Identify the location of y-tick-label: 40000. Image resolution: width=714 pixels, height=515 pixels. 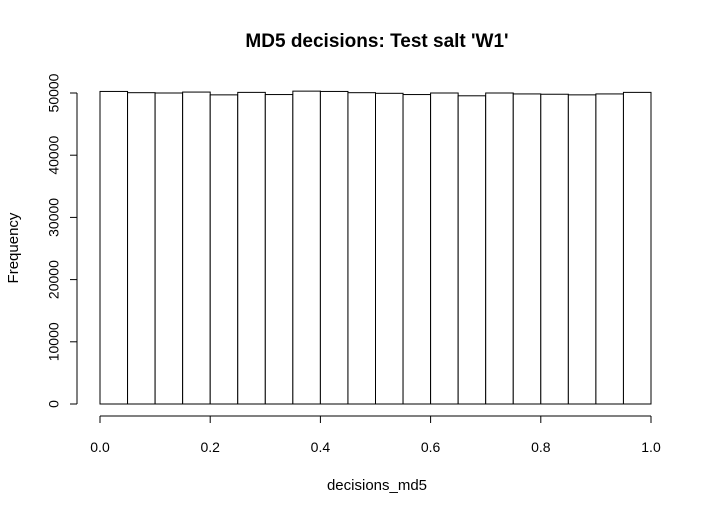
(54, 155).